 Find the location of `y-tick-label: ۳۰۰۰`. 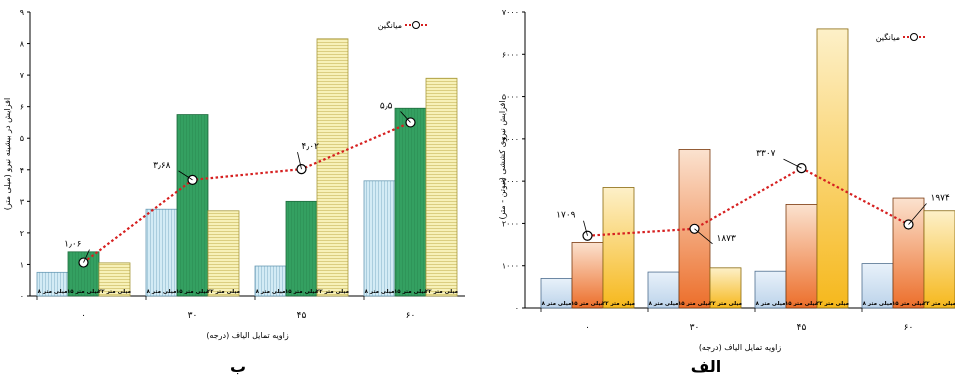

y-tick-label: ۳۰۰۰ is located at coordinates (510, 181).